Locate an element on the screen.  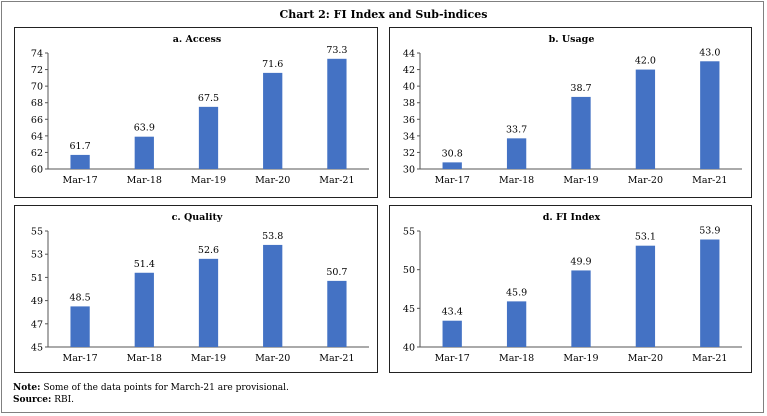
chart-title: b. Usage is located at coordinates (572, 39).